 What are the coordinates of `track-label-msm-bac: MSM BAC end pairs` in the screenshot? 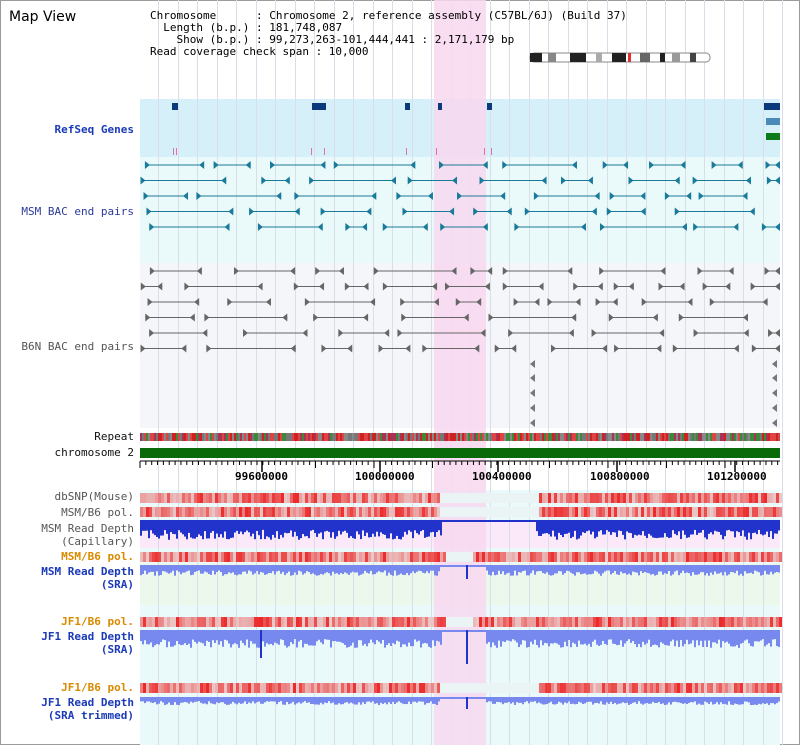 It's located at (77, 211).